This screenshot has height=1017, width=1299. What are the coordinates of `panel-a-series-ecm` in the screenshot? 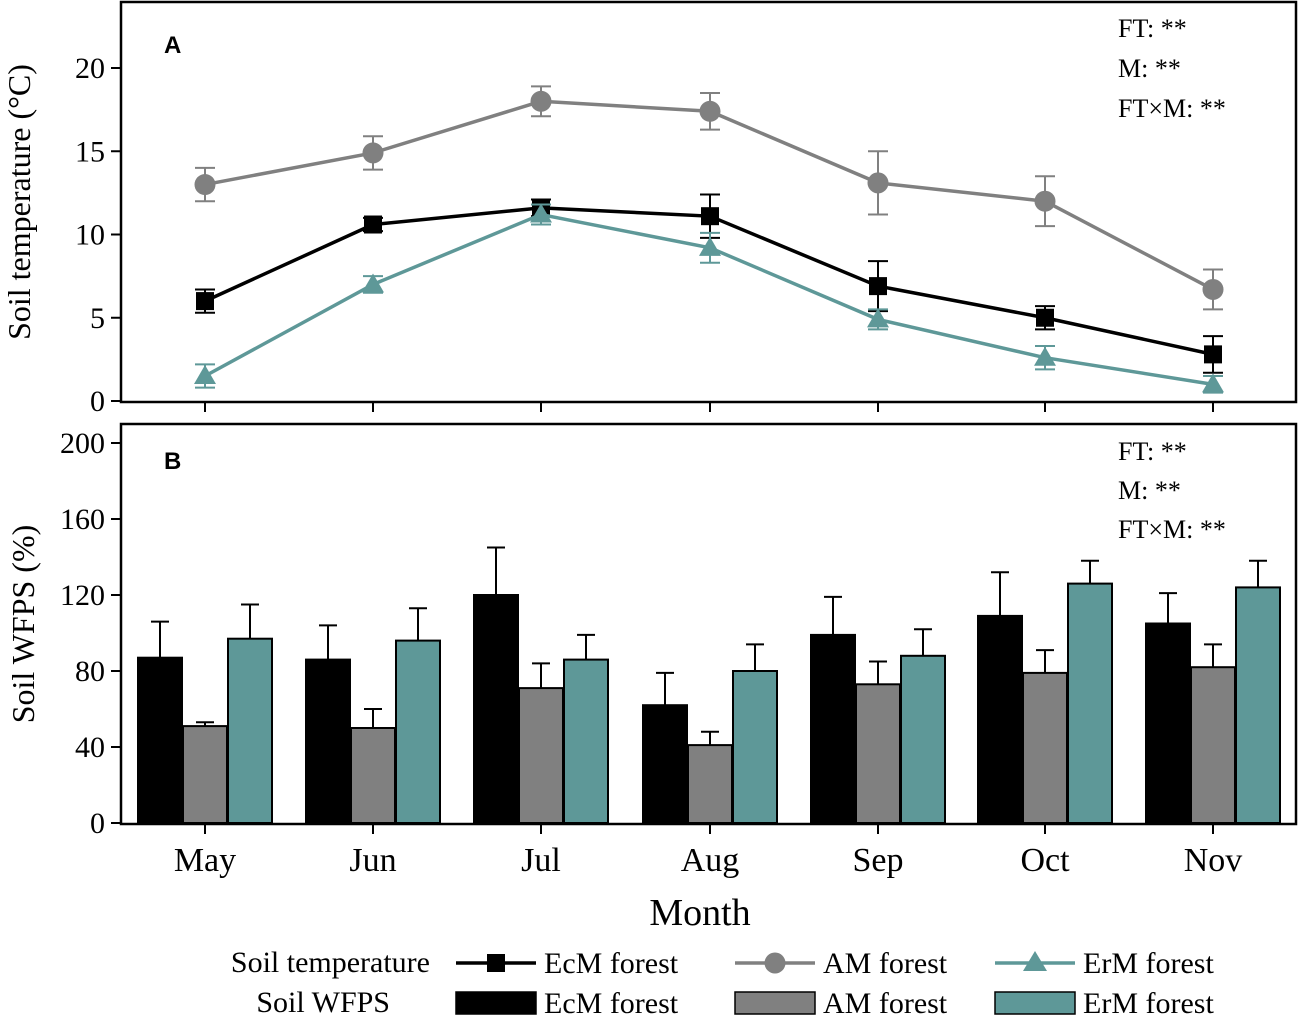 It's located at (709, 283).